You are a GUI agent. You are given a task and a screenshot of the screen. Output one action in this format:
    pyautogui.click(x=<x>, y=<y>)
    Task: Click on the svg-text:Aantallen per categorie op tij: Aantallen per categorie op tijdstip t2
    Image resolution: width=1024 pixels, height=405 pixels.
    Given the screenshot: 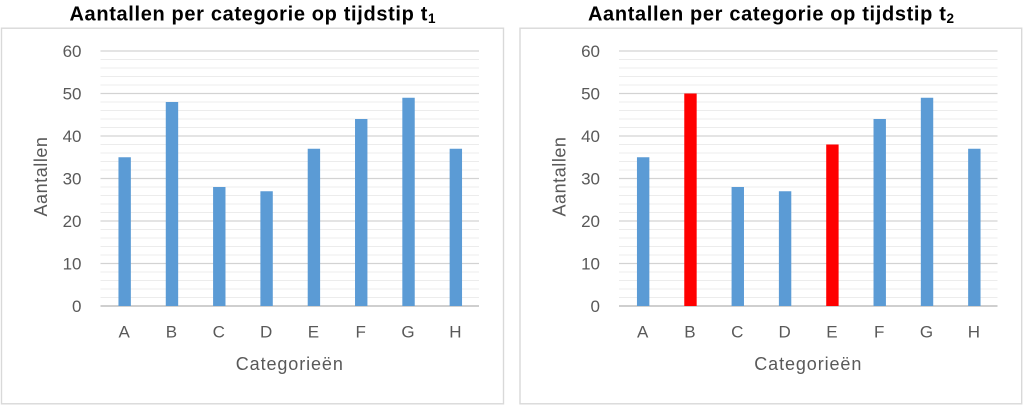 What is the action you would take?
    pyautogui.click(x=771, y=15)
    